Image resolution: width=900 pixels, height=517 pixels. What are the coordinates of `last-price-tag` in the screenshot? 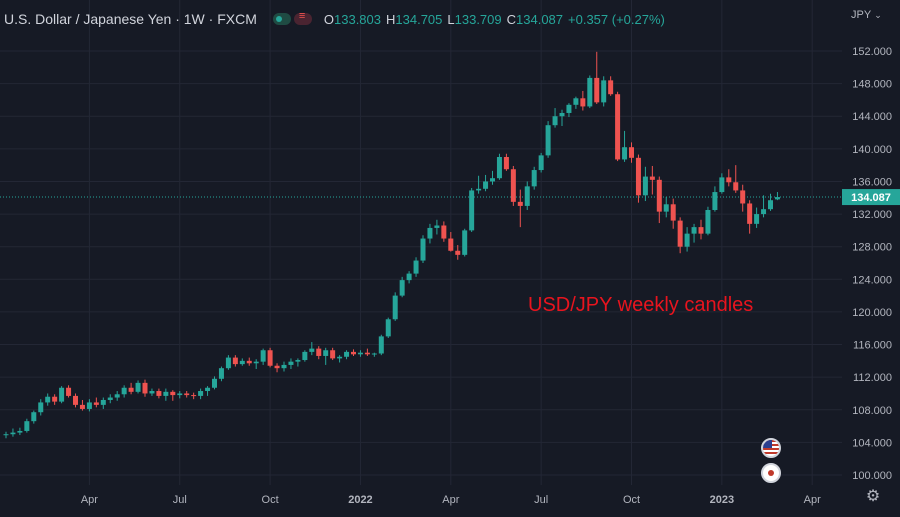 It's located at (871, 197).